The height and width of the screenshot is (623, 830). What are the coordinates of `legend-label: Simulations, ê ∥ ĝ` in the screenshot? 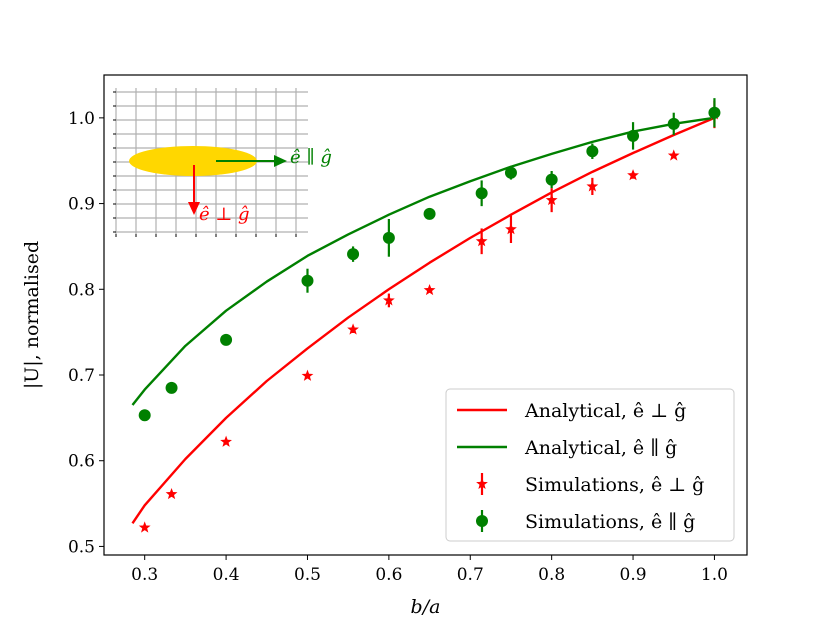 It's located at (610, 522).